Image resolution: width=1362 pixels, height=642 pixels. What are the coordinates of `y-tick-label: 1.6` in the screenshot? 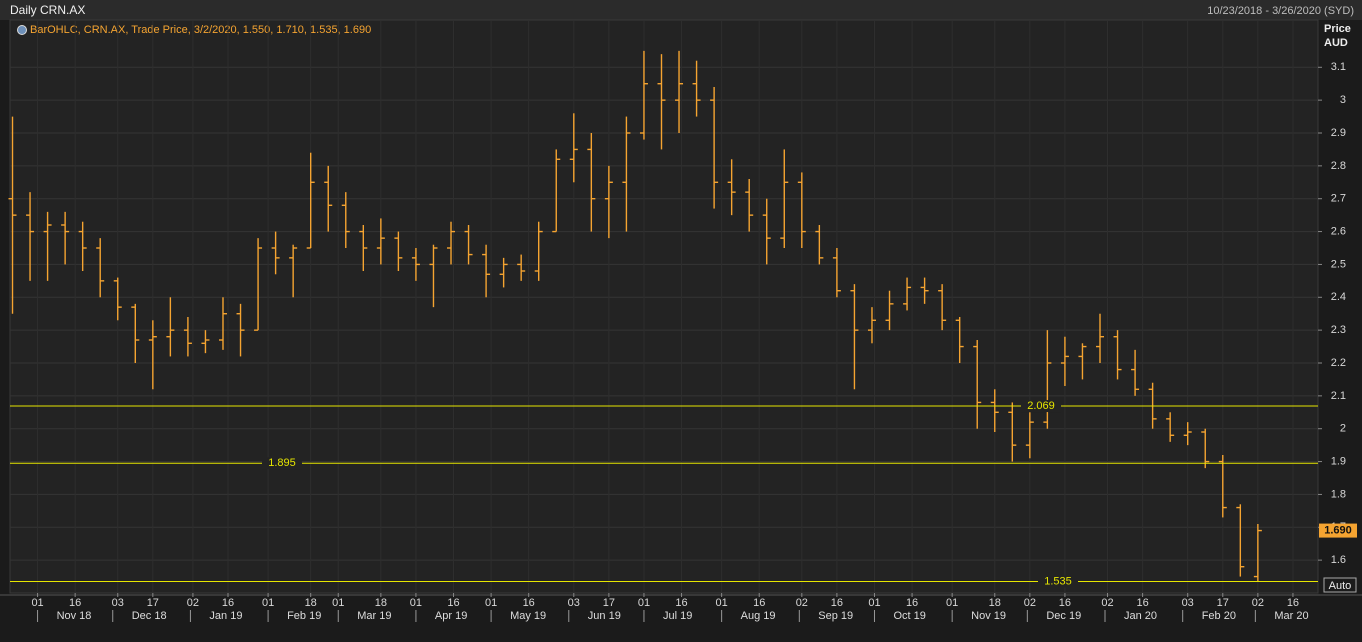 It's located at (1338, 560).